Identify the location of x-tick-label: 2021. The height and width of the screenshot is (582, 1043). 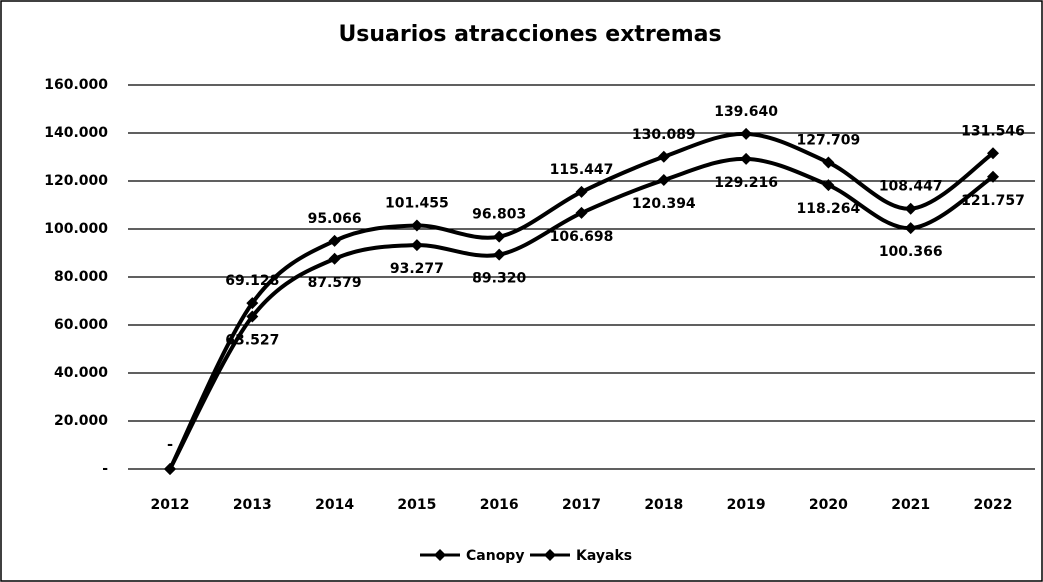
(910, 505).